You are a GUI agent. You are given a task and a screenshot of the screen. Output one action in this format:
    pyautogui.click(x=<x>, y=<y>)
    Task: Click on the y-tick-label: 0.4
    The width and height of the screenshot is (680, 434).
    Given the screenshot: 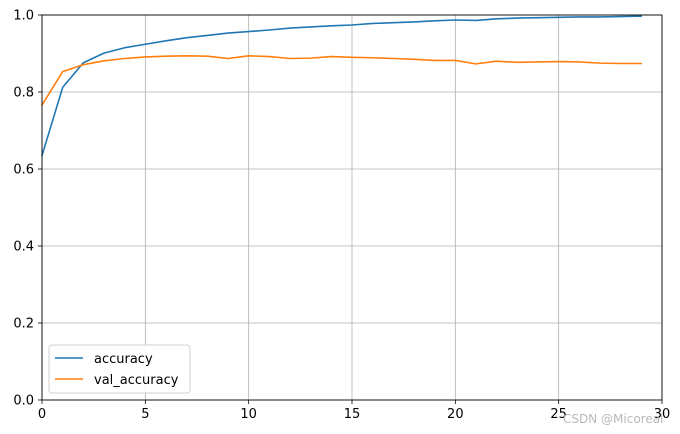 What is the action you would take?
    pyautogui.click(x=23, y=247)
    